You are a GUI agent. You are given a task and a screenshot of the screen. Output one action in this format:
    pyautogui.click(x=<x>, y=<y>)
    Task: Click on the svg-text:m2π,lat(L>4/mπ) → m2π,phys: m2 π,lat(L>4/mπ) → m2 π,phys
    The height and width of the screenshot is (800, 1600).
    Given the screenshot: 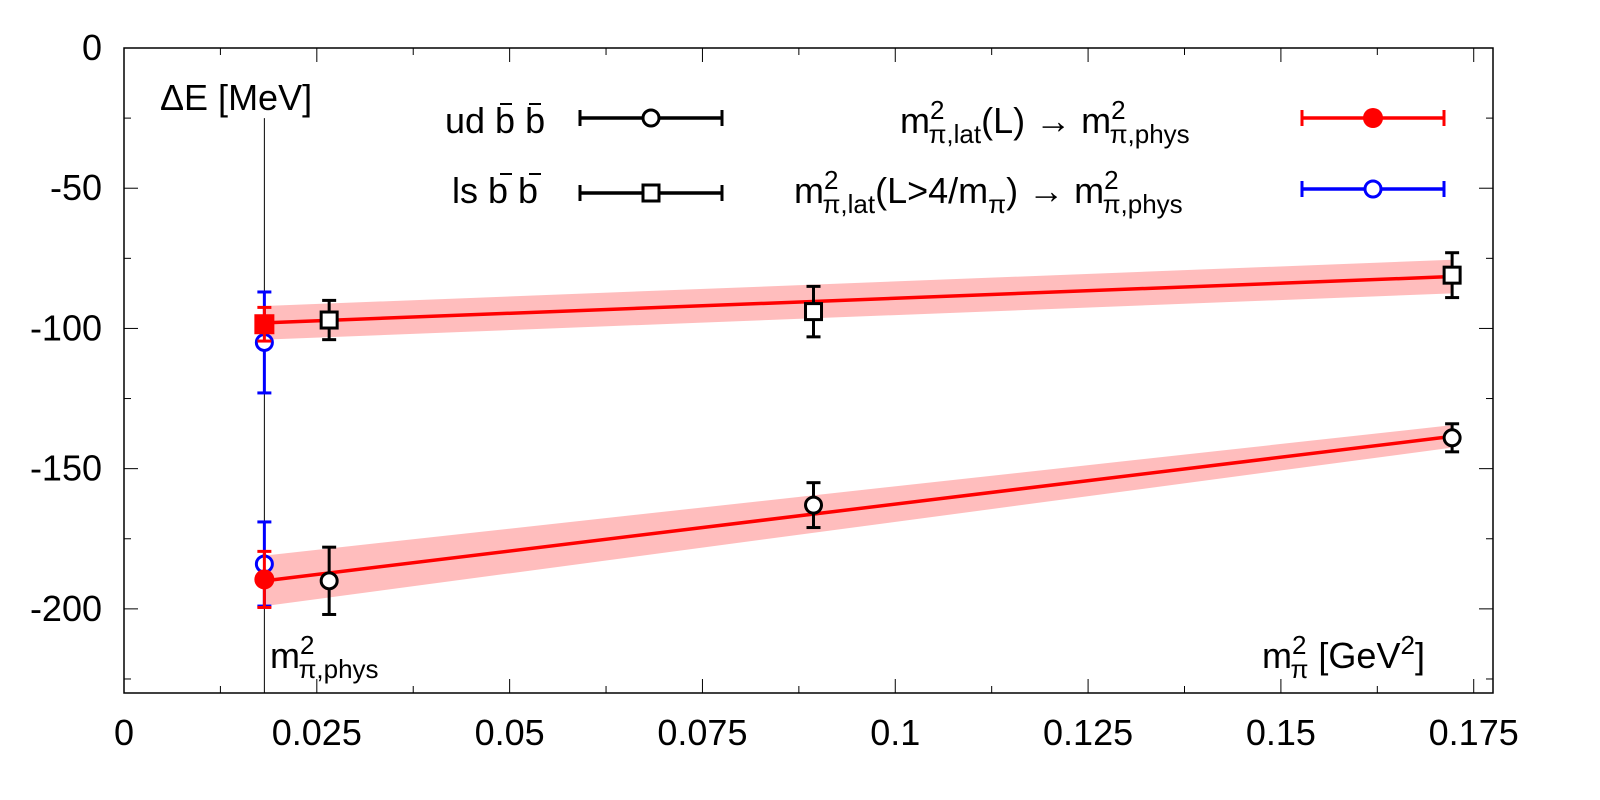 What is the action you would take?
    pyautogui.click(x=988, y=192)
    